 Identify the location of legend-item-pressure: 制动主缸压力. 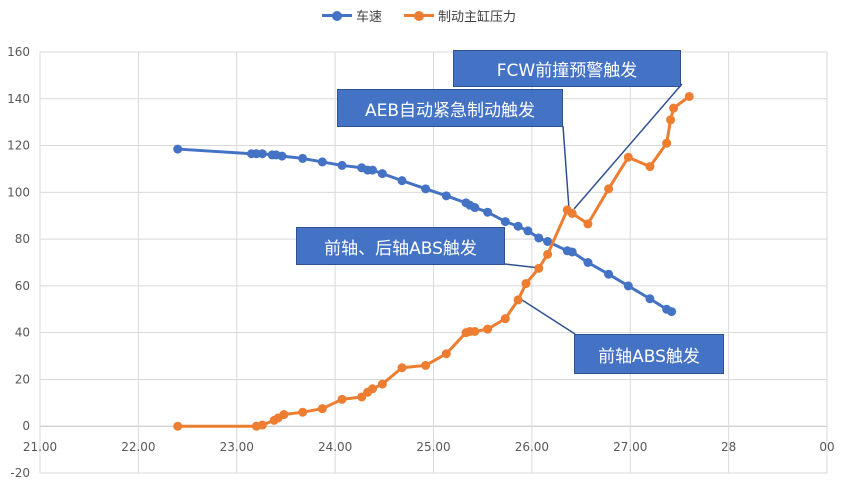
(460, 15).